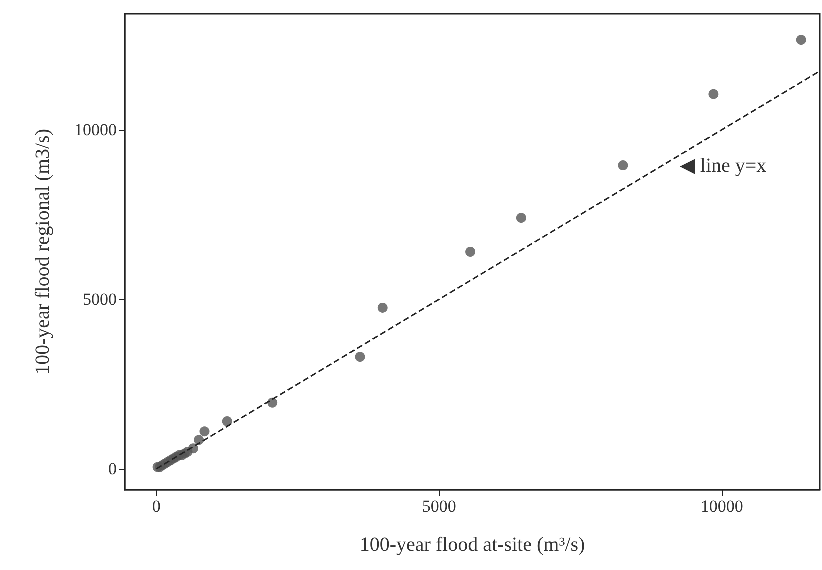 This screenshot has height=570, width=822. What do you see at coordinates (439, 506) in the screenshot?
I see `x-tick-label: 5000` at bounding box center [439, 506].